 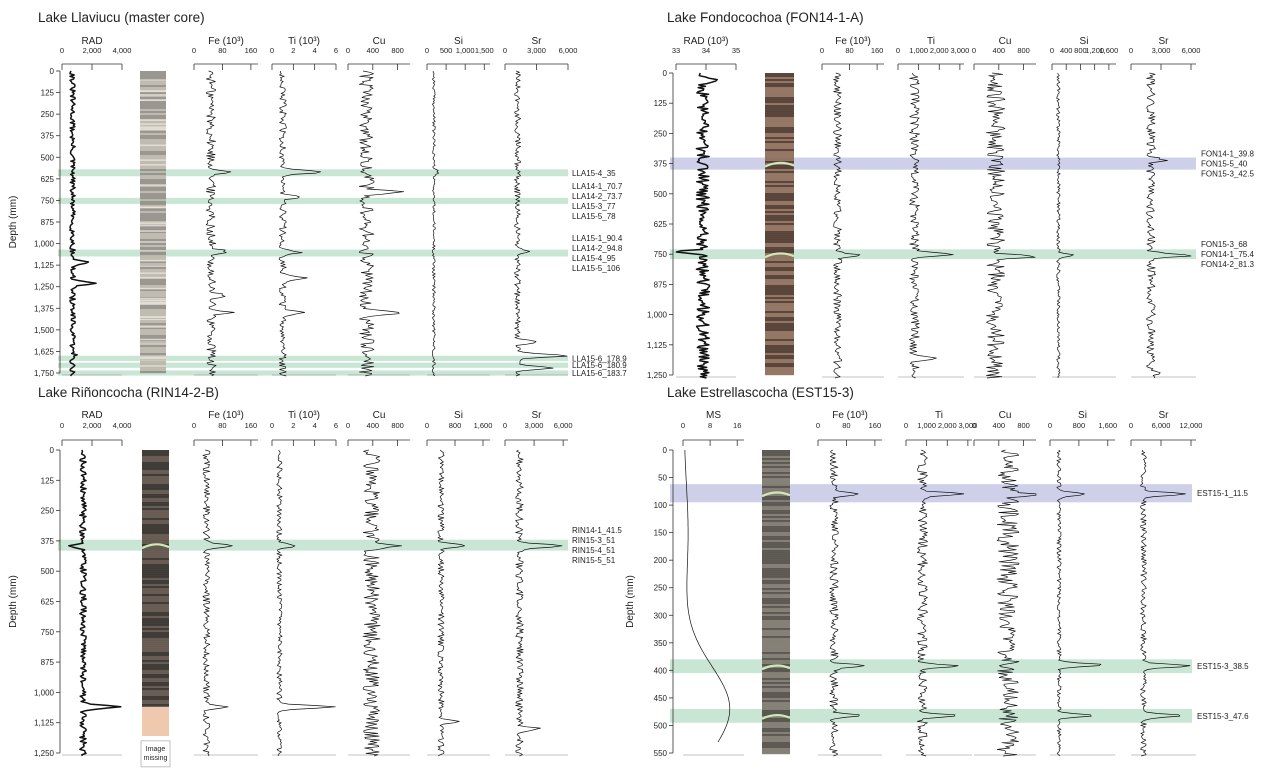 I want to click on track-tick-label: 33, so click(x=676, y=50).